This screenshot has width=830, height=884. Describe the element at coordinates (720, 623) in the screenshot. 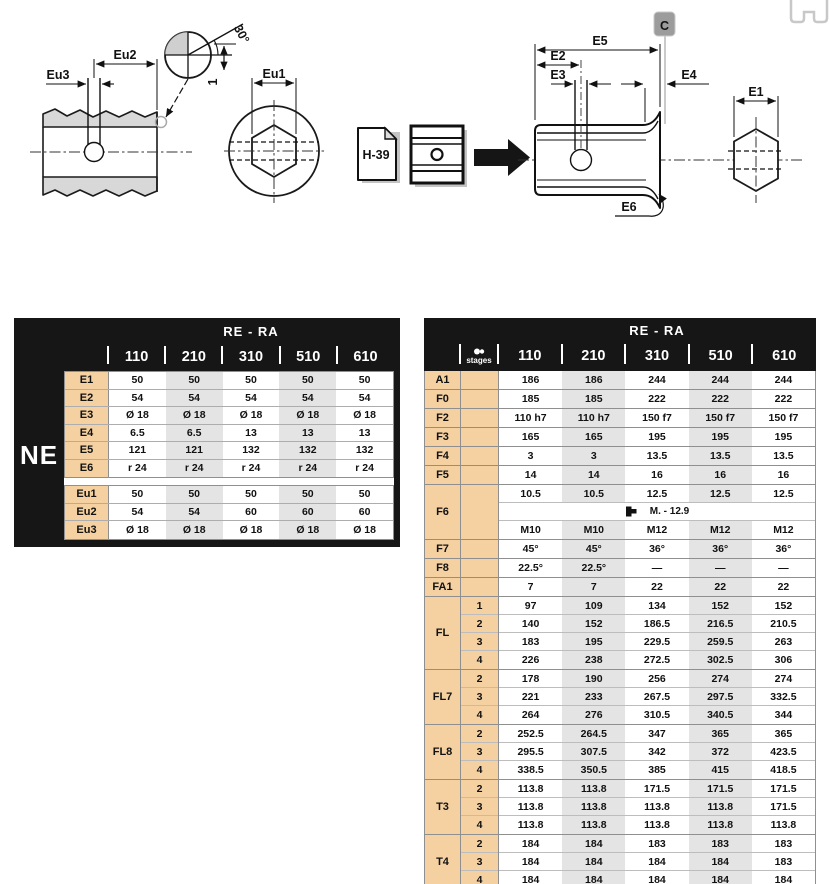

I see `cell: 216.5` at that location.